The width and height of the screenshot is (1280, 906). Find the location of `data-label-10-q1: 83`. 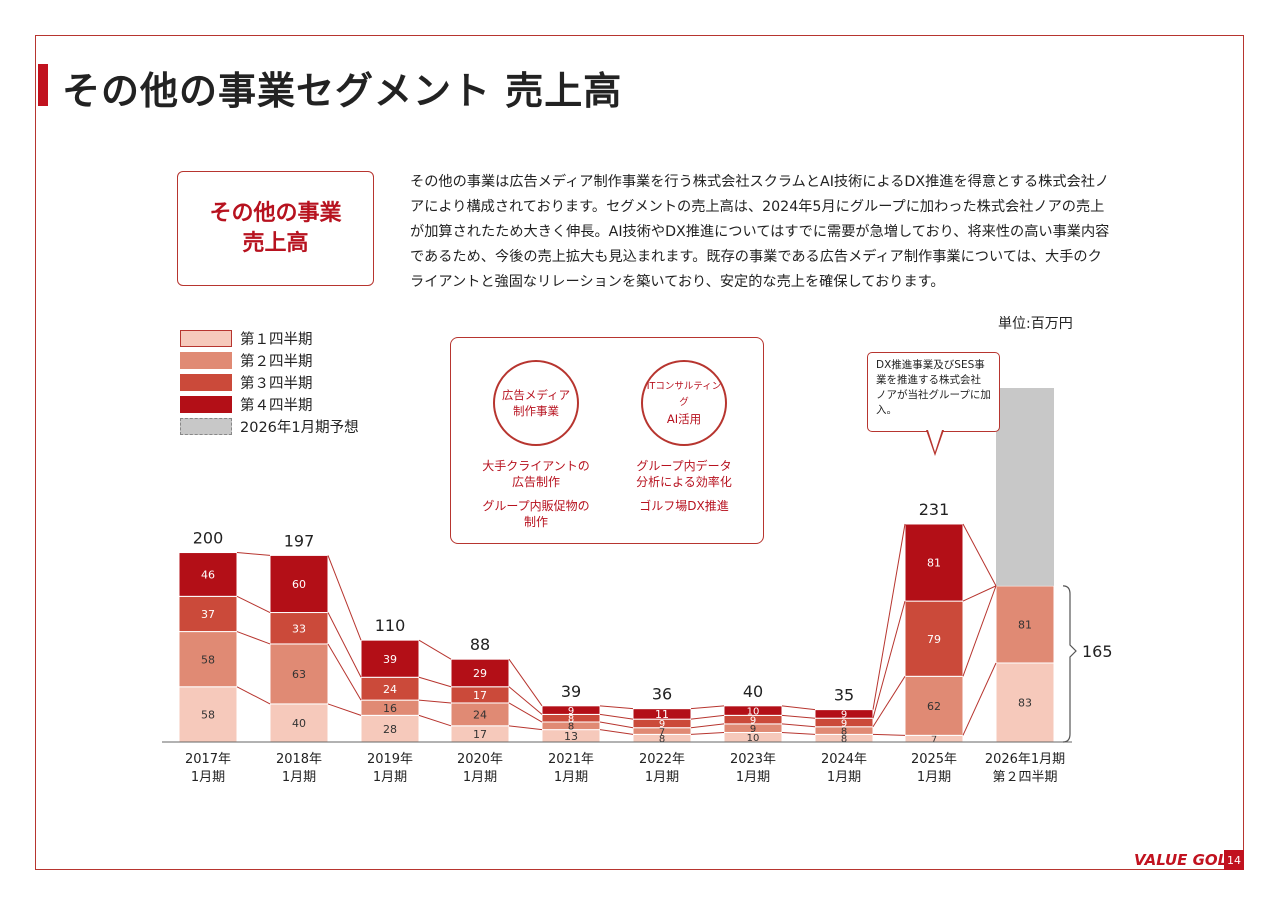

data-label-10-q1: 83 is located at coordinates (1025, 703).